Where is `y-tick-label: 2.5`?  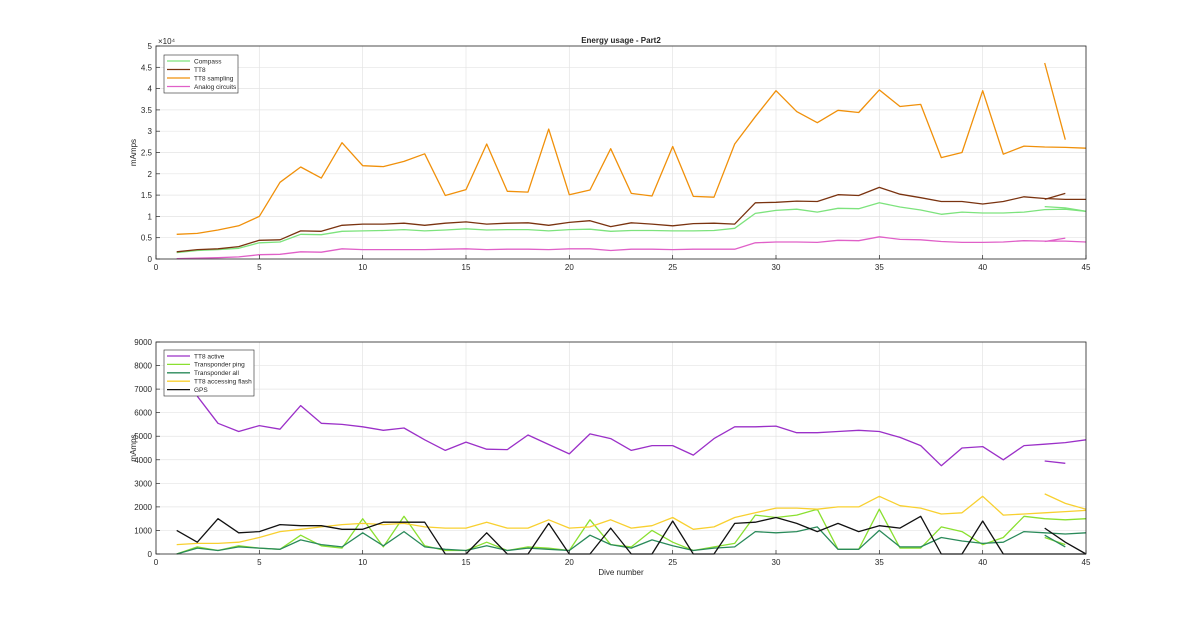 y-tick-label: 2.5 is located at coordinates (147, 153).